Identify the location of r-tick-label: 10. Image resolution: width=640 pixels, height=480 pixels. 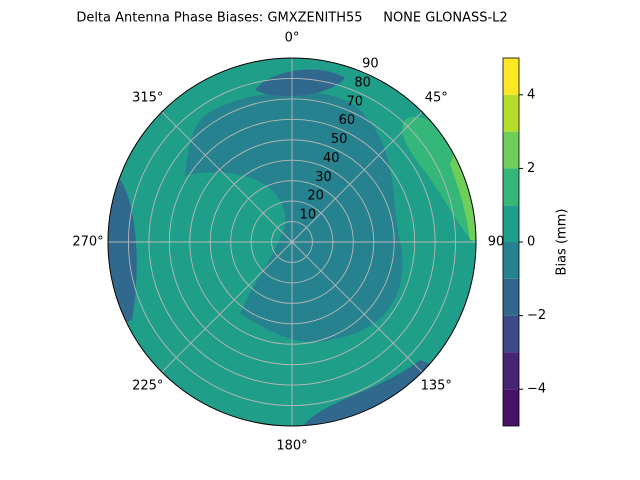
(308, 215).